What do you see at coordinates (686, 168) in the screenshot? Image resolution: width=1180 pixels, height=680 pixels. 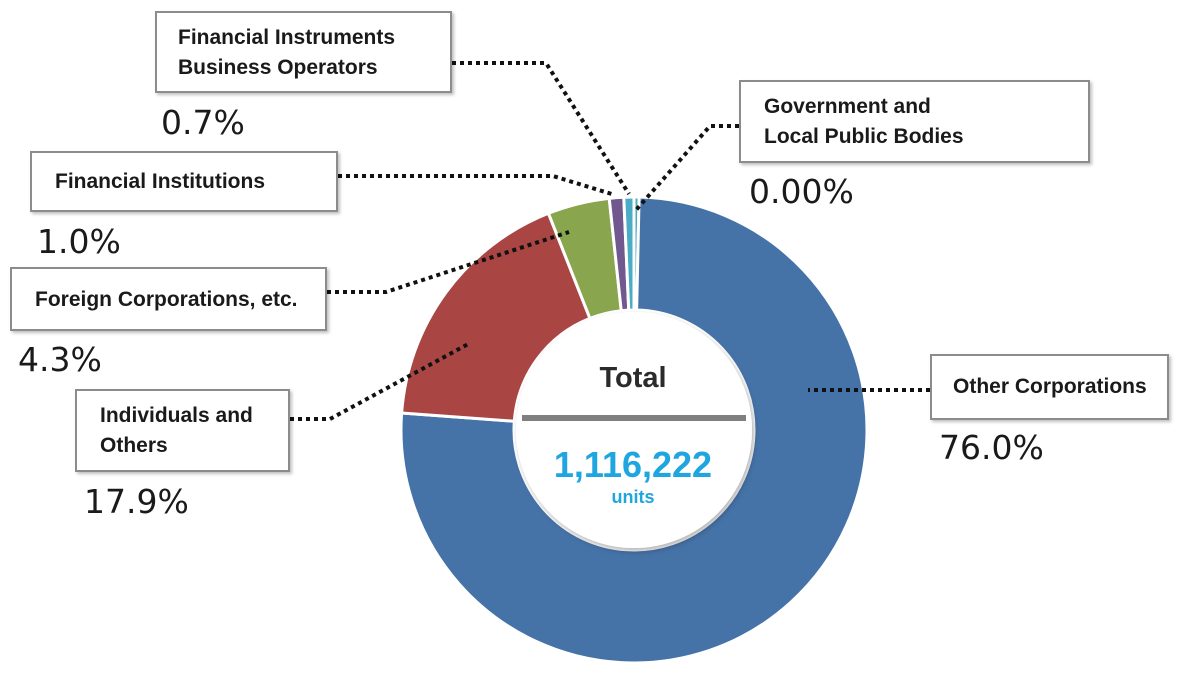 I see `leader-line-government` at bounding box center [686, 168].